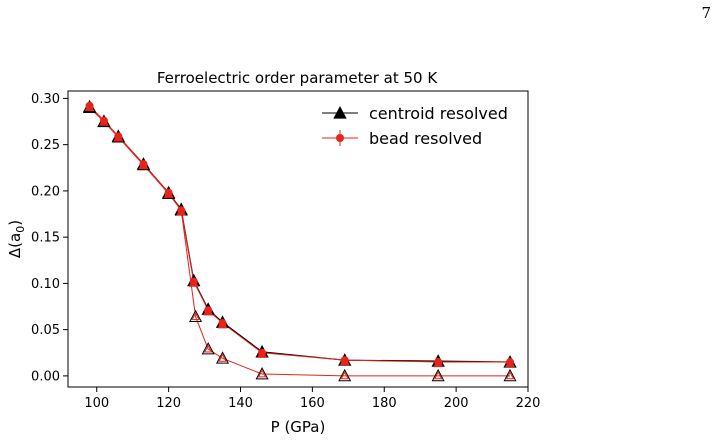 The image size is (719, 440). I want to click on legend-entry-1: centroid resolved, so click(415, 113).